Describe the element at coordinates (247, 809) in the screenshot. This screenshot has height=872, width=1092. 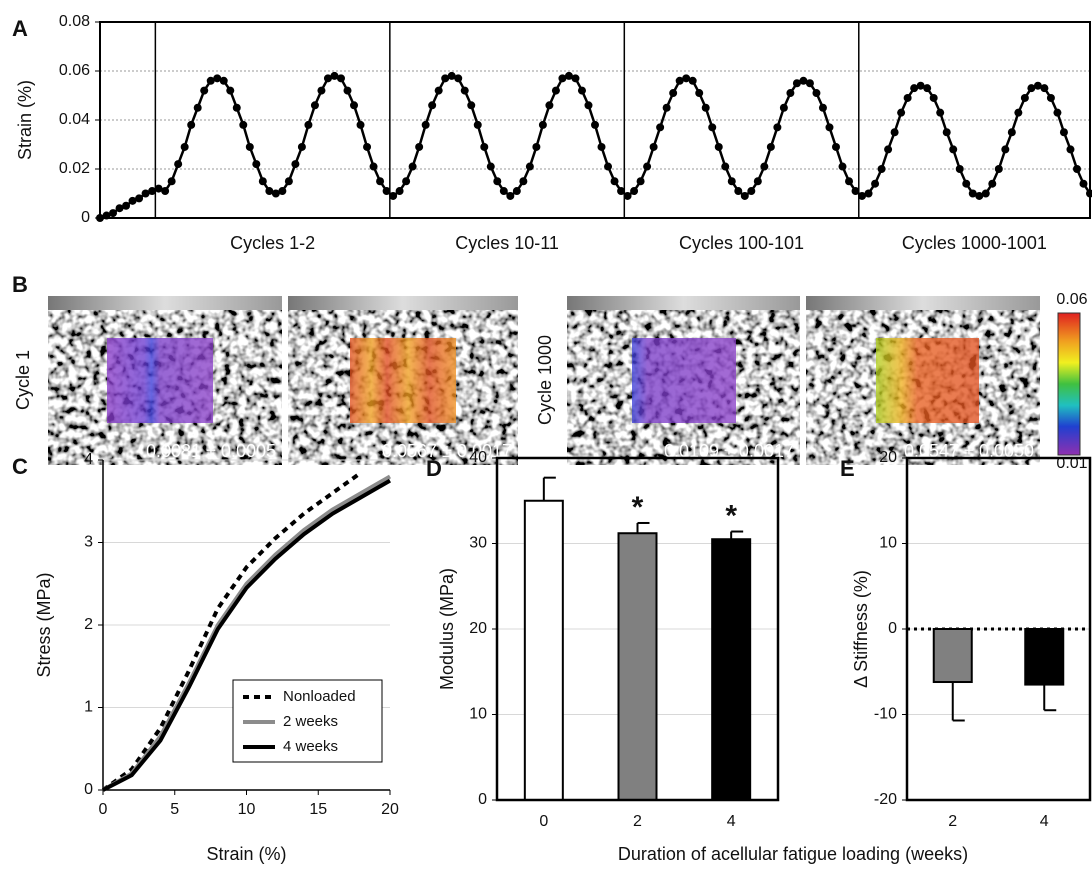
I see `x-tick-label: 10` at that location.